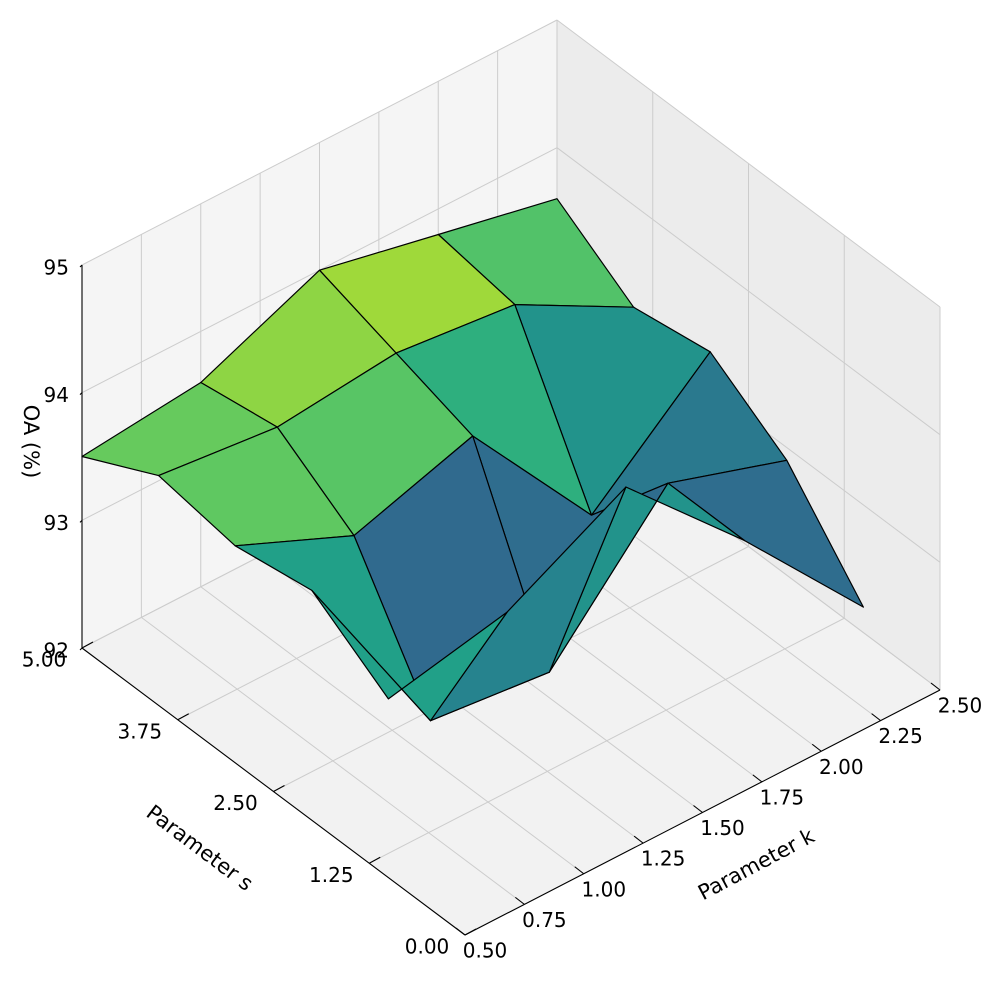 The height and width of the screenshot is (989, 989). What do you see at coordinates (31, 442) in the screenshot?
I see `z-axis-title: OA (%)` at bounding box center [31, 442].